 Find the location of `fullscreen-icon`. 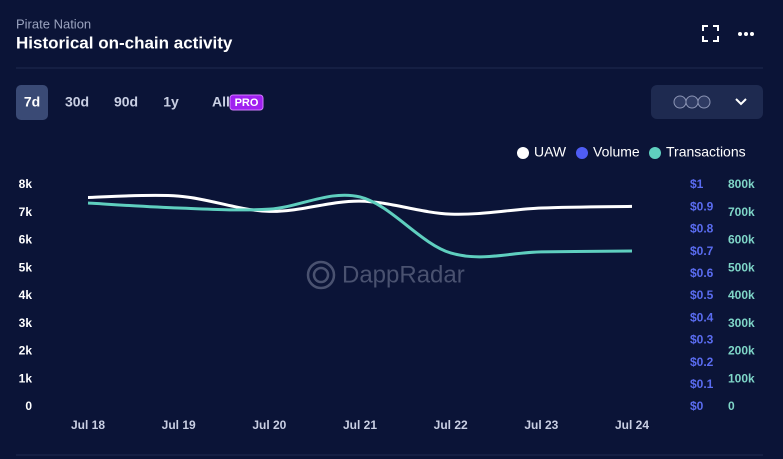

fullscreen-icon is located at coordinates (710, 33).